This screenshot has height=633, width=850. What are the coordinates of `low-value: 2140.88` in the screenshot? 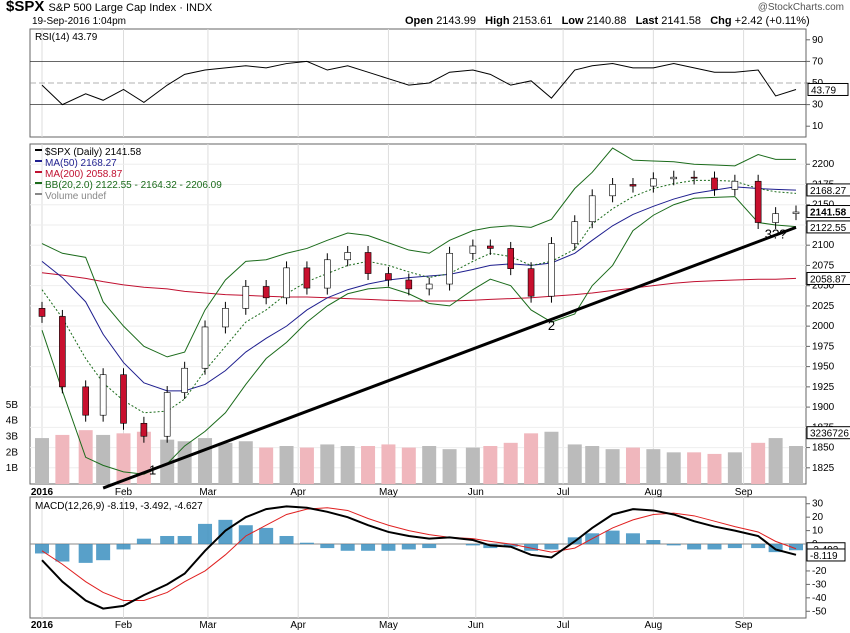 It's located at (606, 21).